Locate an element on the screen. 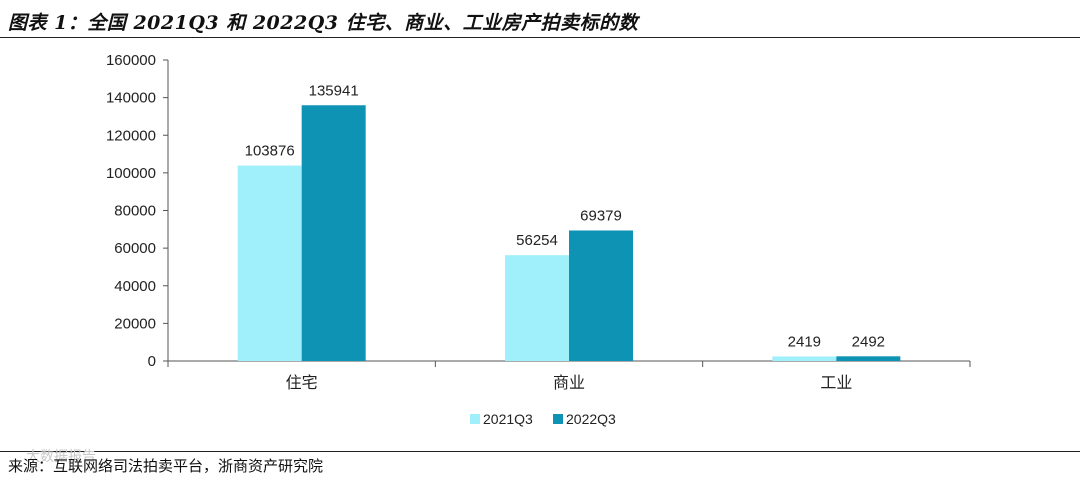 The width and height of the screenshot is (1080, 481). category-label: 商业 is located at coordinates (569, 382).